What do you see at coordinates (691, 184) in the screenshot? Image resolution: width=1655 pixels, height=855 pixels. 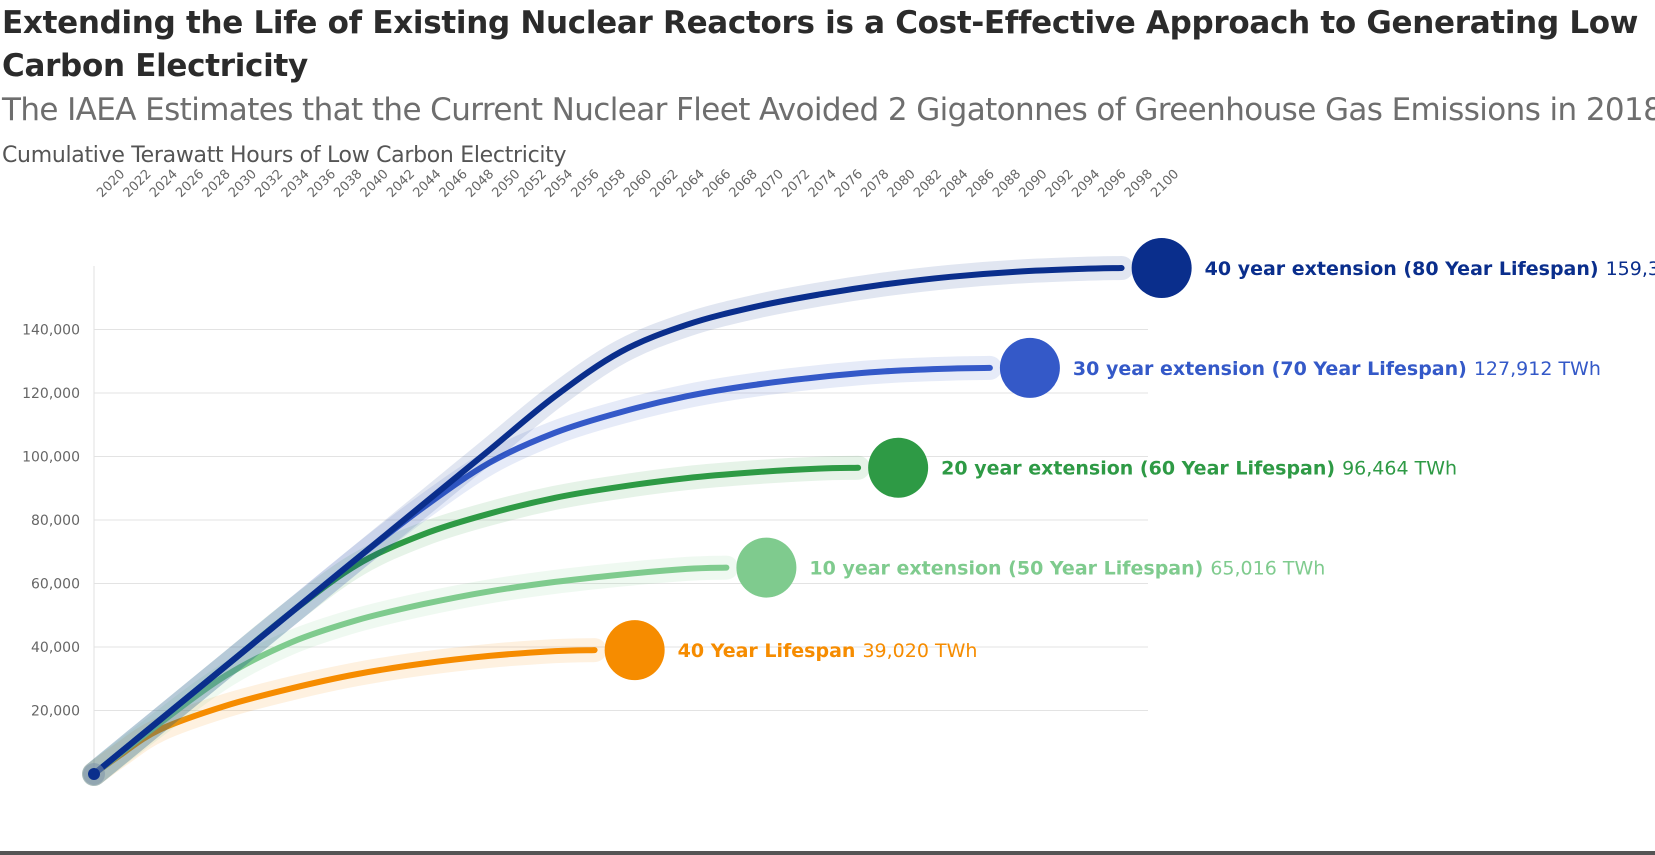 I see `x-tick-label: 2064` at bounding box center [691, 184].